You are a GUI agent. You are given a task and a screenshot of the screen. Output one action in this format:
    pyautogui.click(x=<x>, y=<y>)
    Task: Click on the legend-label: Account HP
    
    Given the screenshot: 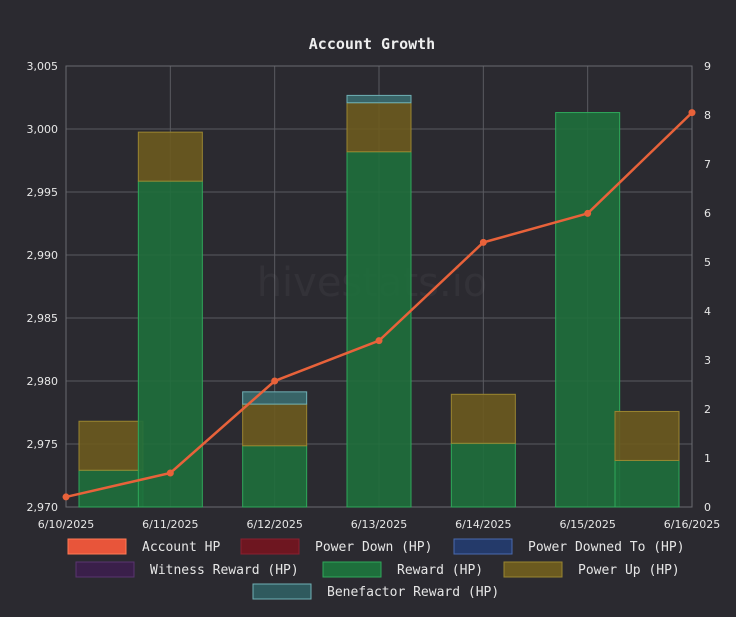 What is the action you would take?
    pyautogui.click(x=181, y=547)
    